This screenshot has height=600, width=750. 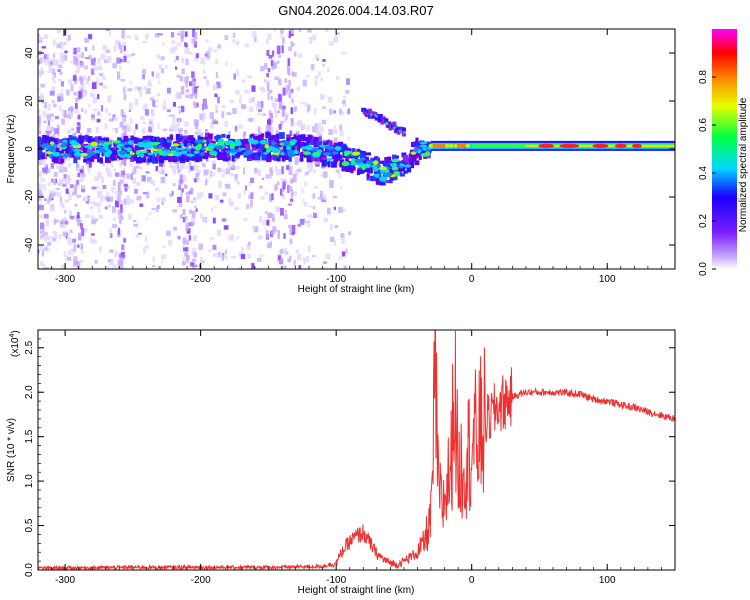 What do you see at coordinates (65, 580) in the screenshot?
I see `snr-x-tick-label: -300` at bounding box center [65, 580].